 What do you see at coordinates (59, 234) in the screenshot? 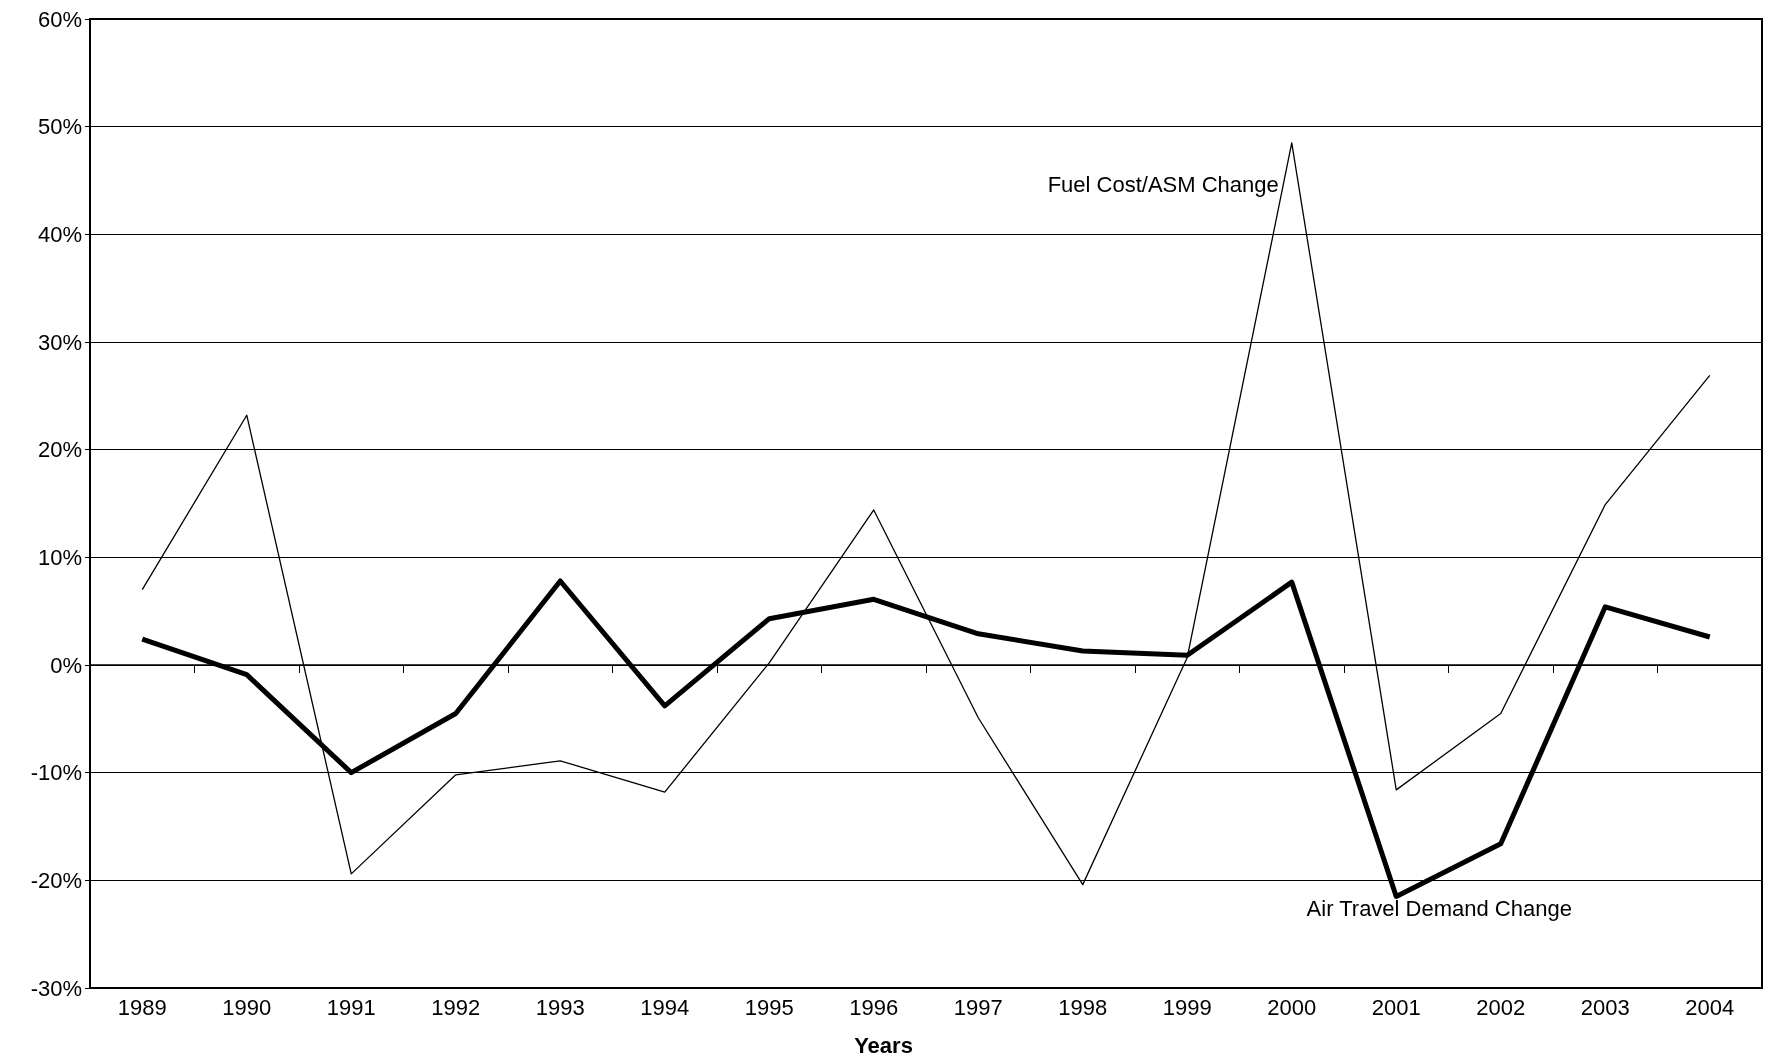
I see `y-tick-label: 40%` at bounding box center [59, 234].